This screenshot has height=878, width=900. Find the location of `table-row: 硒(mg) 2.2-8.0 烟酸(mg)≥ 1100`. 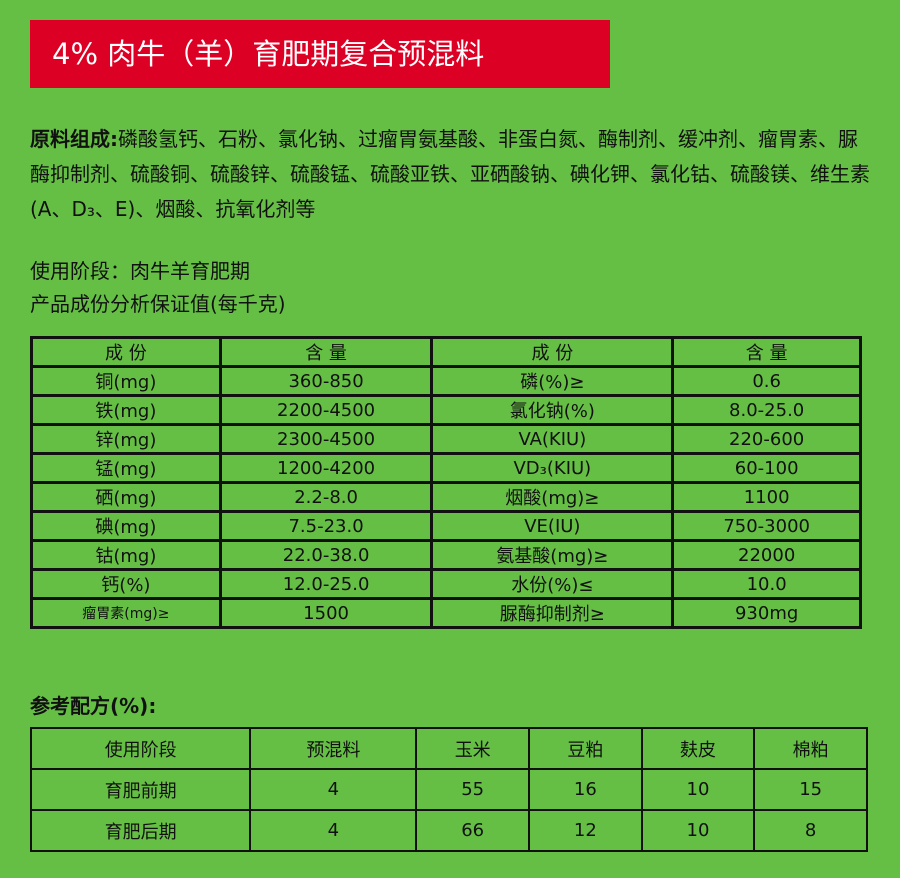

table-row: 硒(mg) 2.2-8.0 烟酸(mg)≥ 1100 is located at coordinates (446, 497).